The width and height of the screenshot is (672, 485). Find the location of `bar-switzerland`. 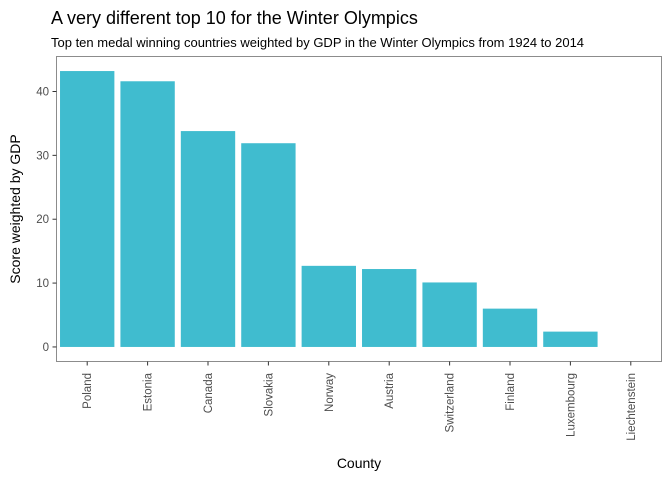

bar-switzerland is located at coordinates (449, 314).